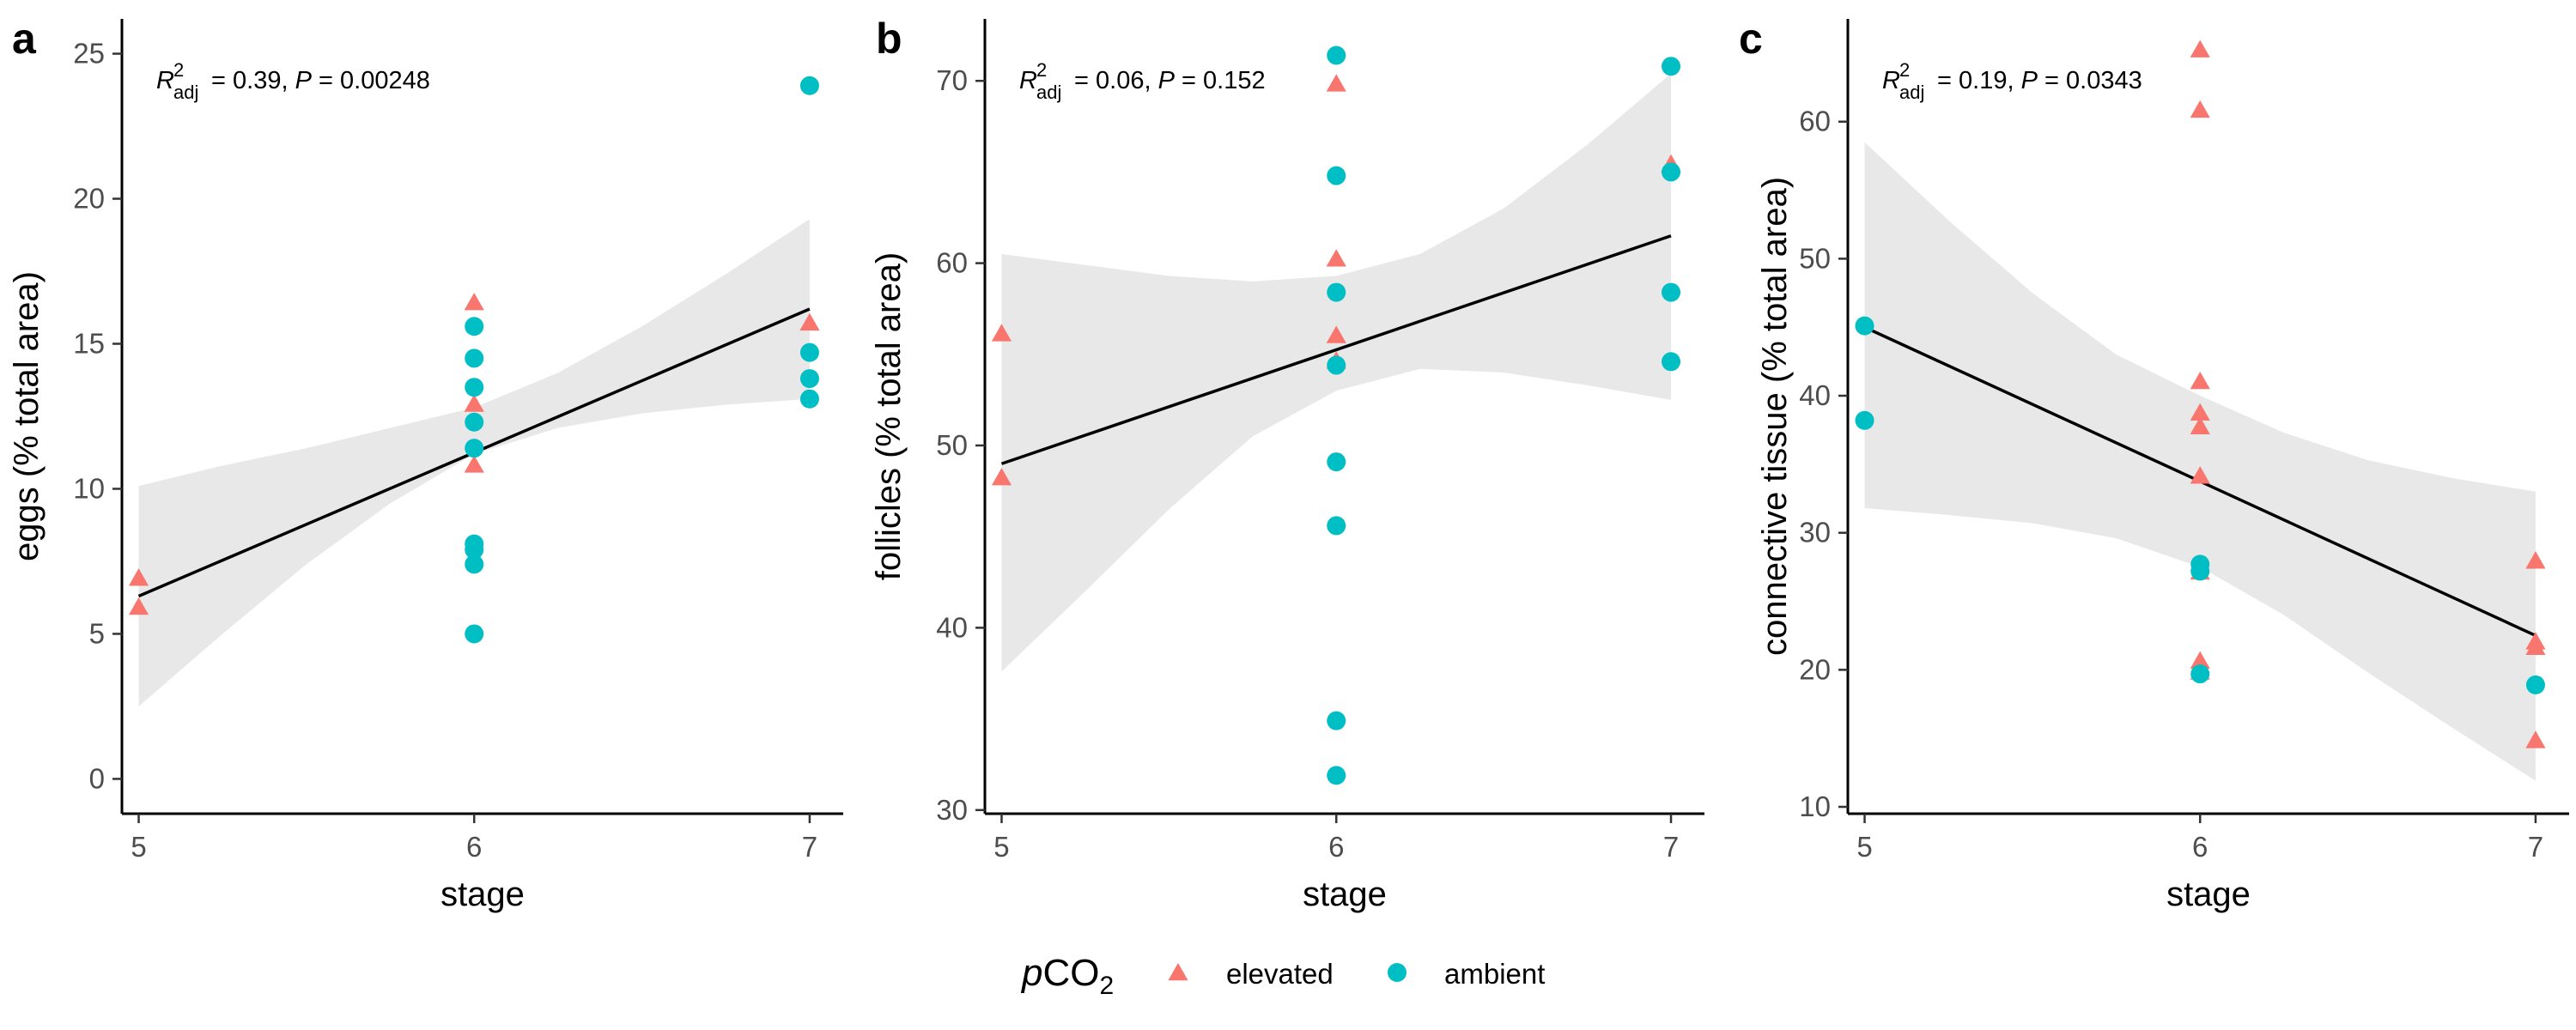  I want to click on regression-line, so click(1336, 349).